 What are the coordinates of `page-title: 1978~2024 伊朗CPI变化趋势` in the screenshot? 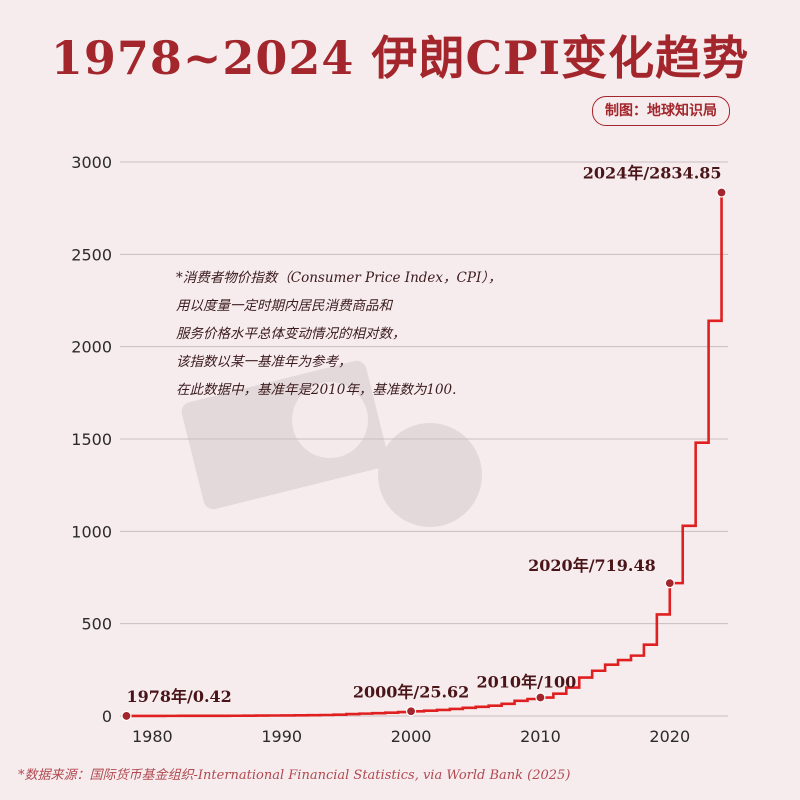 It's located at (400, 58).